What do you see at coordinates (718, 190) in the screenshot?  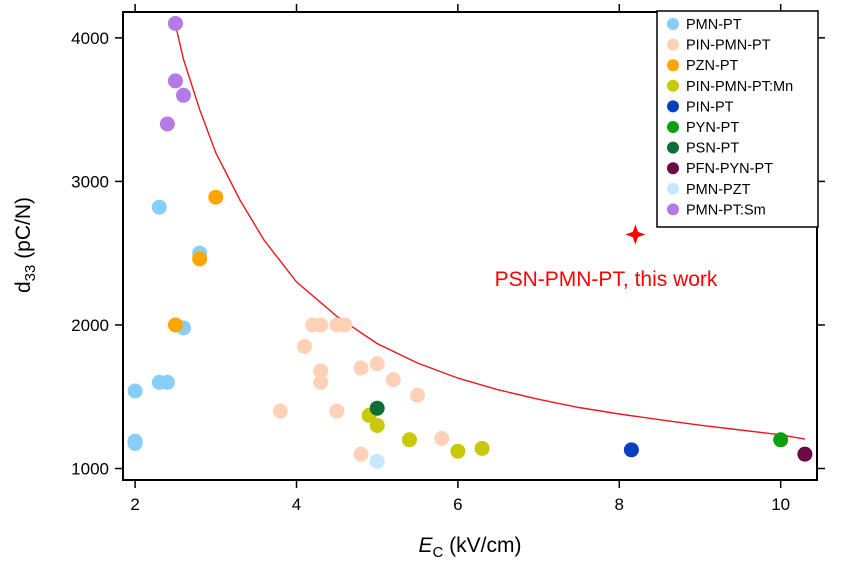 I see `legend-label: PMN-PZT` at bounding box center [718, 190].